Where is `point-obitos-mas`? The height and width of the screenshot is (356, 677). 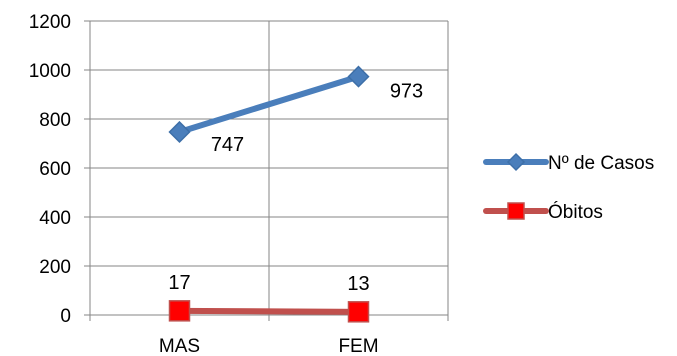 point-obitos-mas is located at coordinates (179, 311).